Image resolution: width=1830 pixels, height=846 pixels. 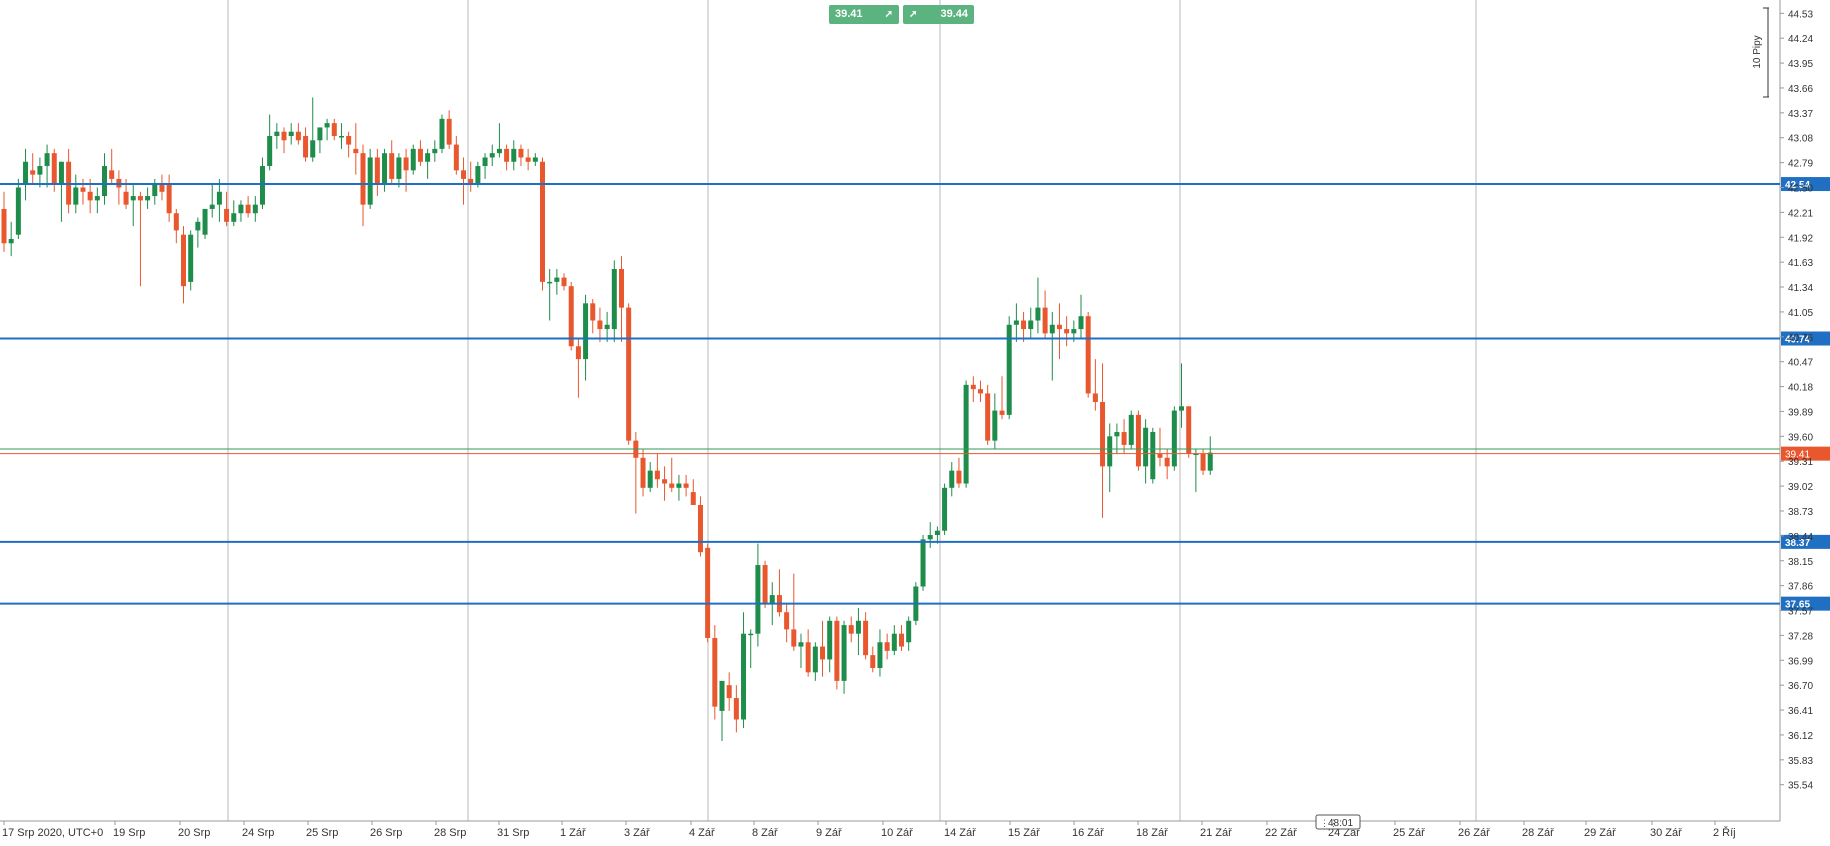 I want to click on y-tick-label: 42.79, so click(x=1800, y=164).